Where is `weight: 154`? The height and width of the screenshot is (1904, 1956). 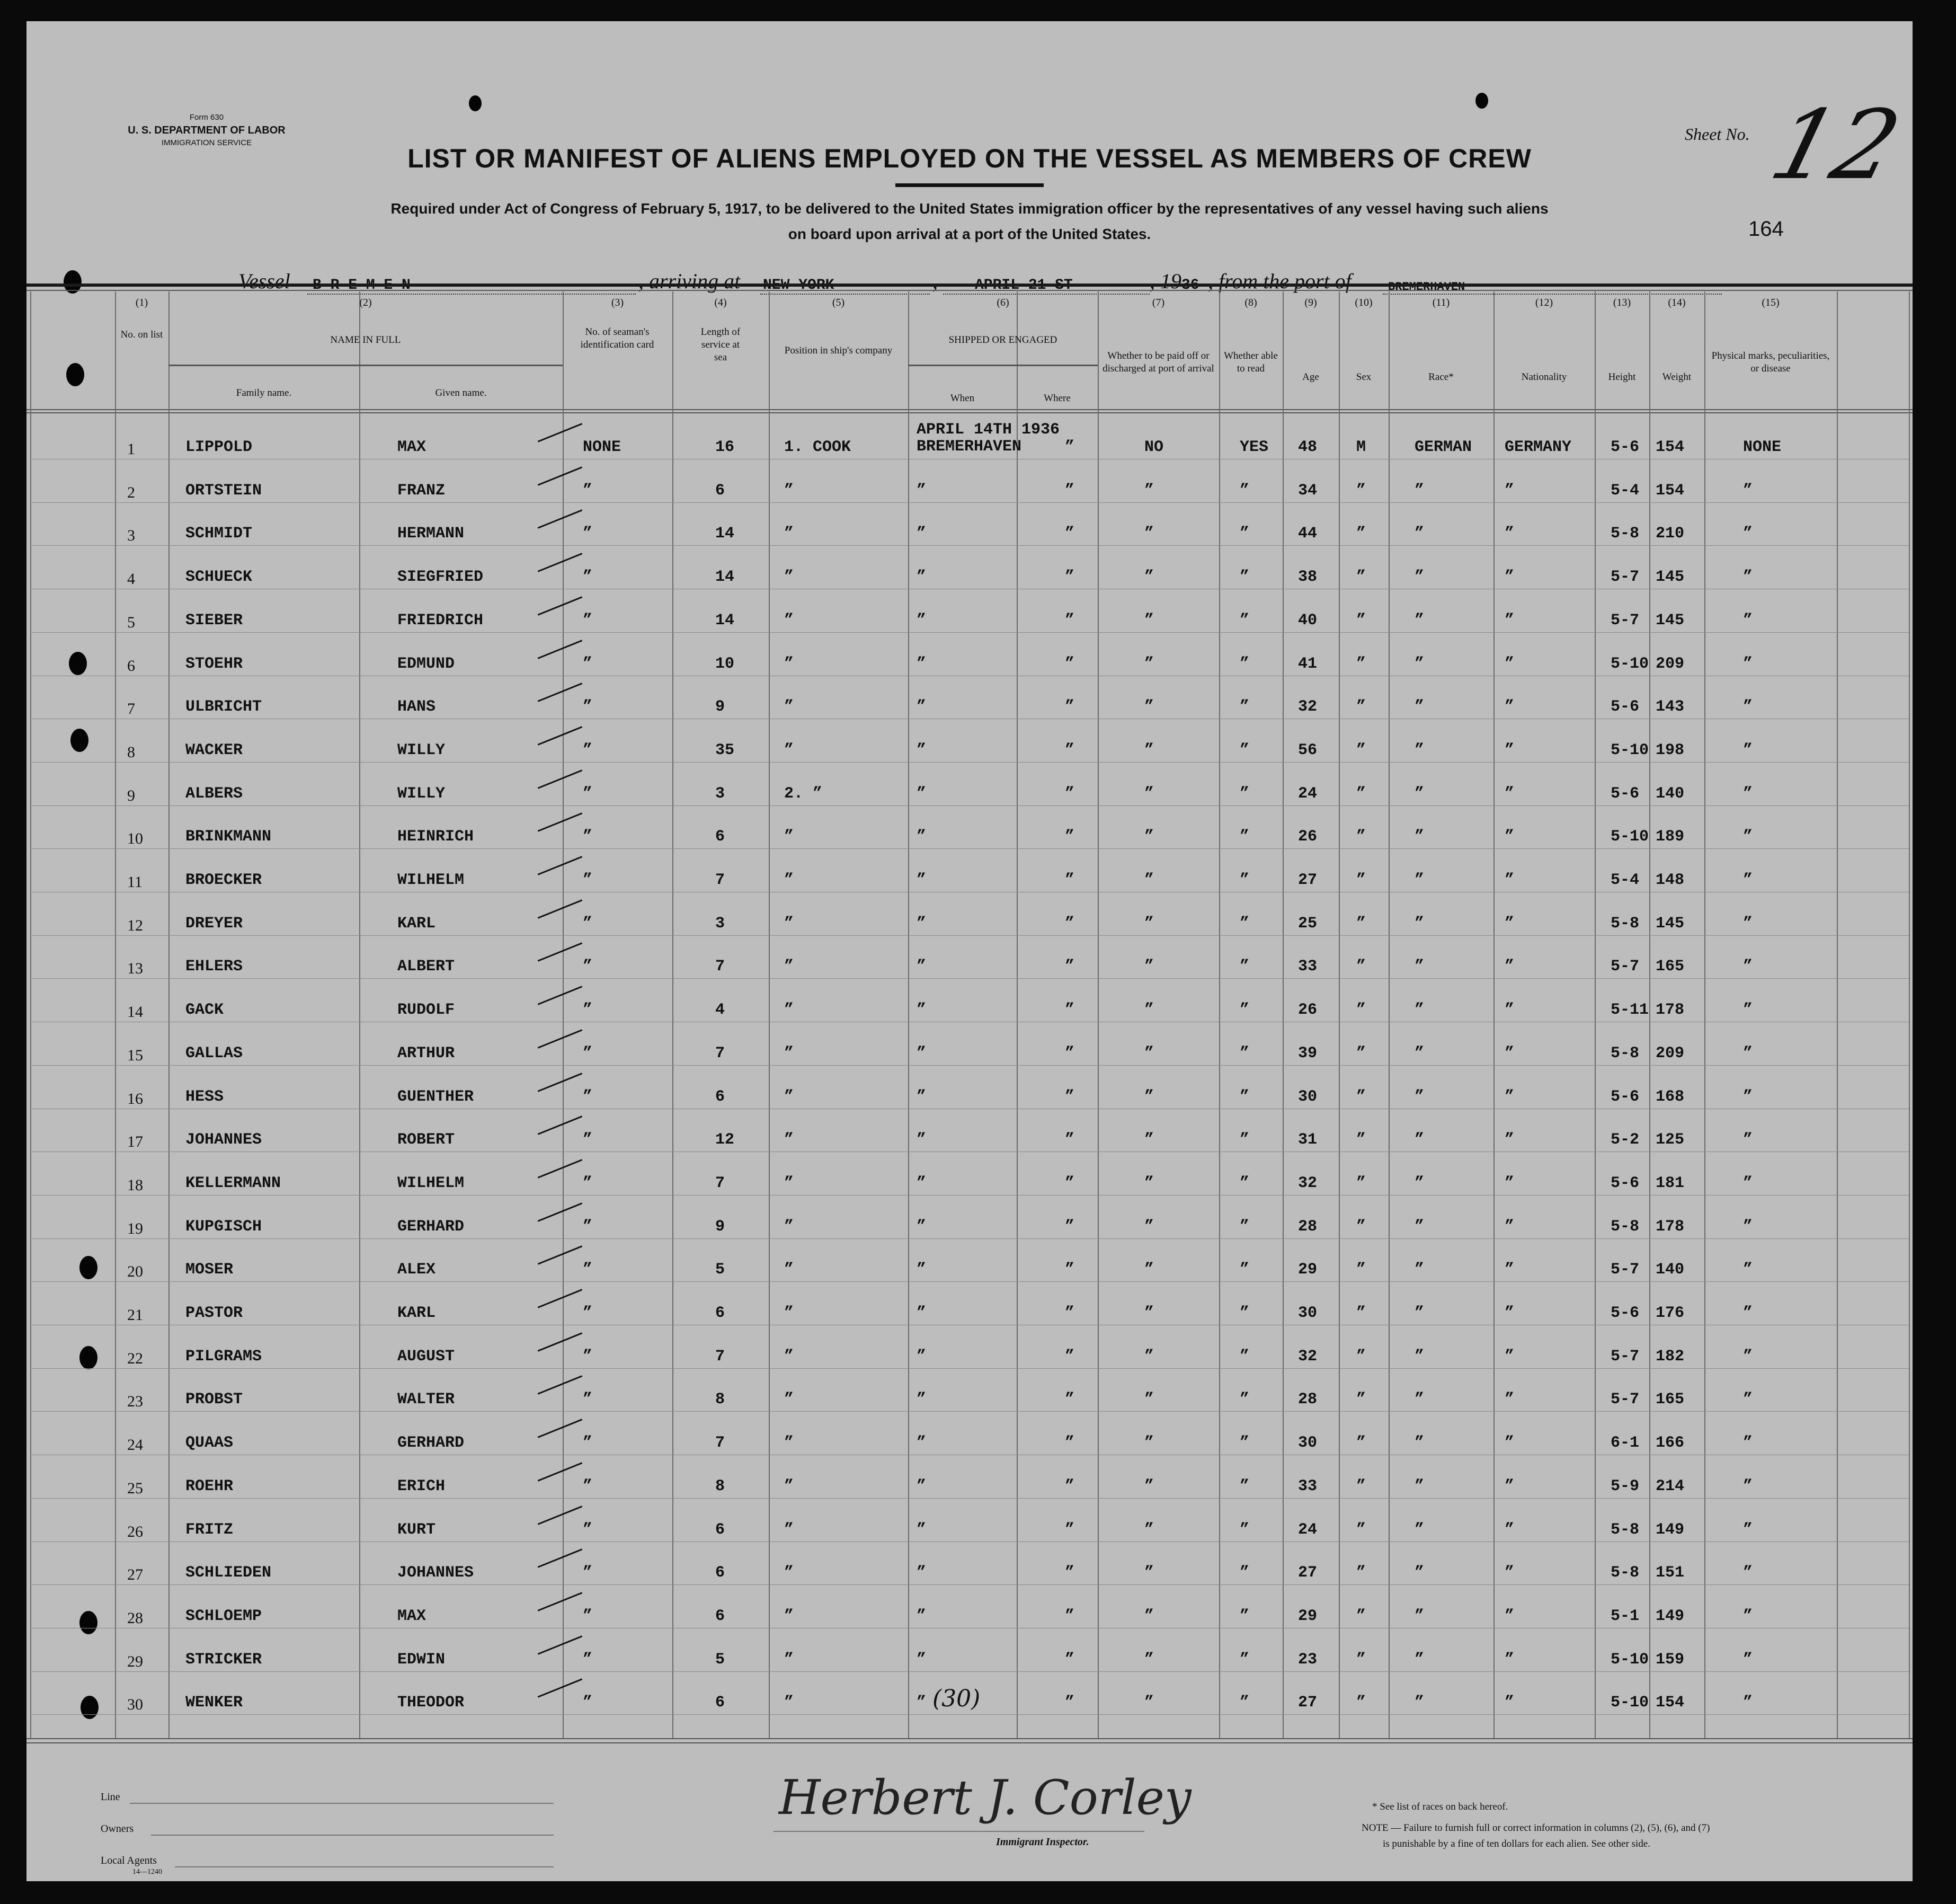
weight: 154 is located at coordinates (1670, 490).